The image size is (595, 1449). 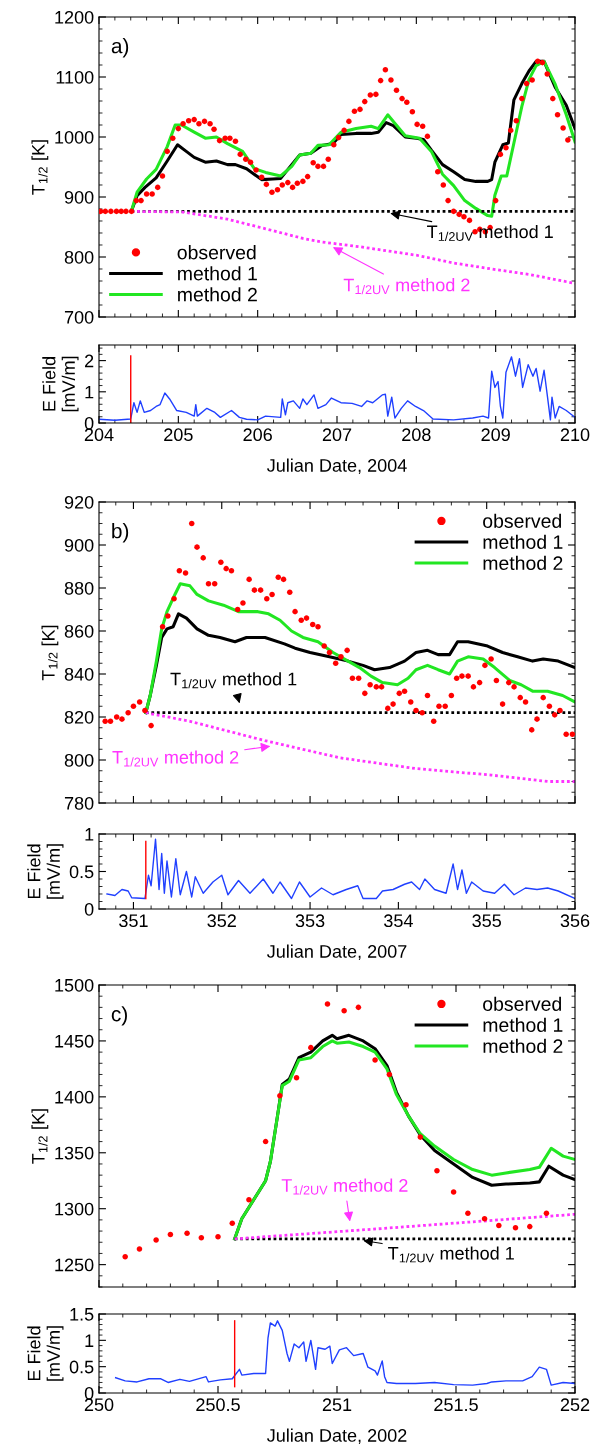 What do you see at coordinates (82, 1314) in the screenshot?
I see `y-tick-label: 1.5` at bounding box center [82, 1314].